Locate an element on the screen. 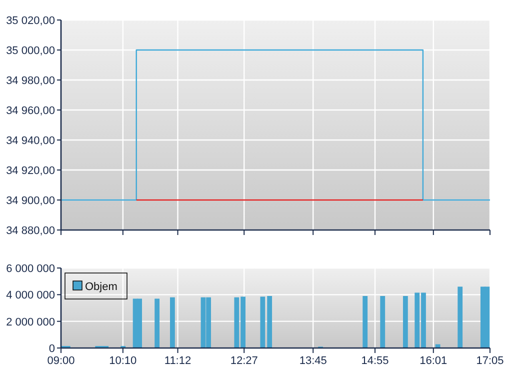 The height and width of the screenshot is (380, 507). x-tick-label: 09:00 is located at coordinates (61, 361).